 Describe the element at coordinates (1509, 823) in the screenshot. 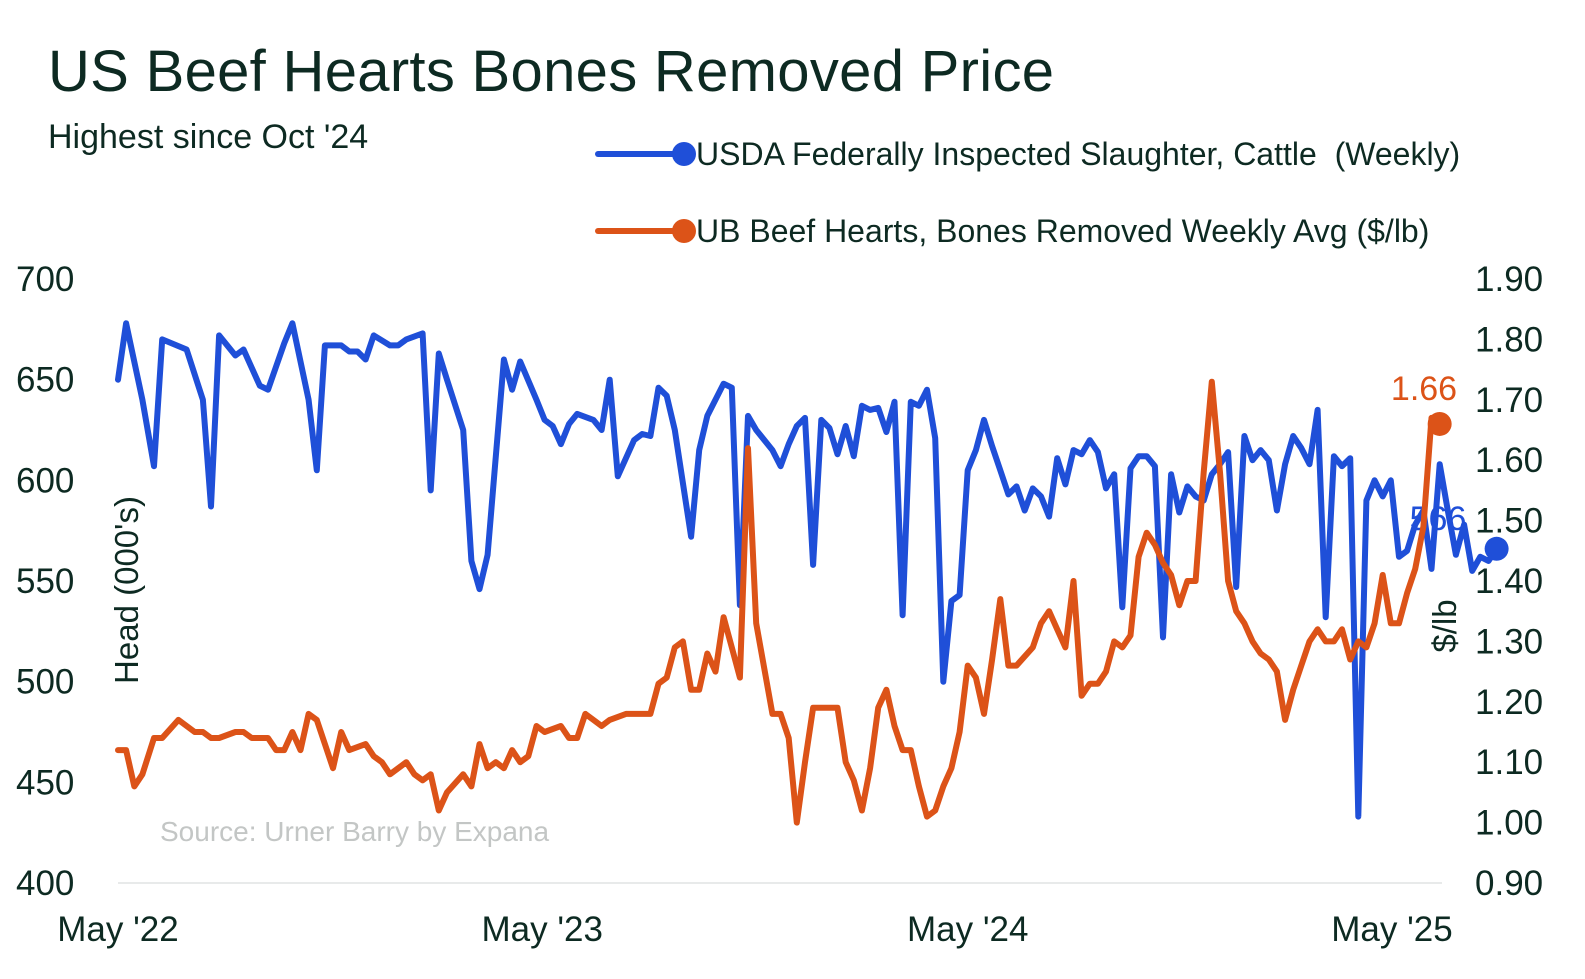

I see `y-right-tick-label: 1.00` at that location.